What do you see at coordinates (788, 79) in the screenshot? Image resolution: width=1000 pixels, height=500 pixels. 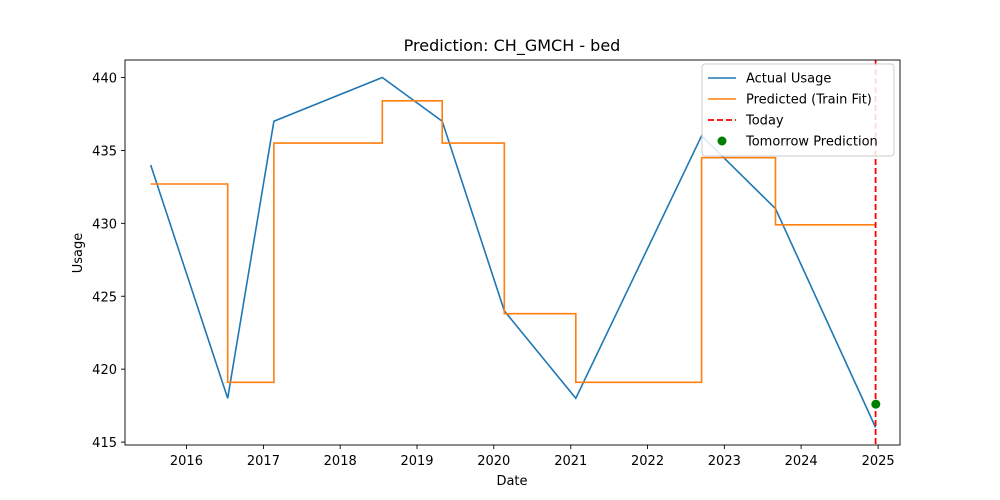 I see `legend-label: Actual Usage` at bounding box center [788, 79].